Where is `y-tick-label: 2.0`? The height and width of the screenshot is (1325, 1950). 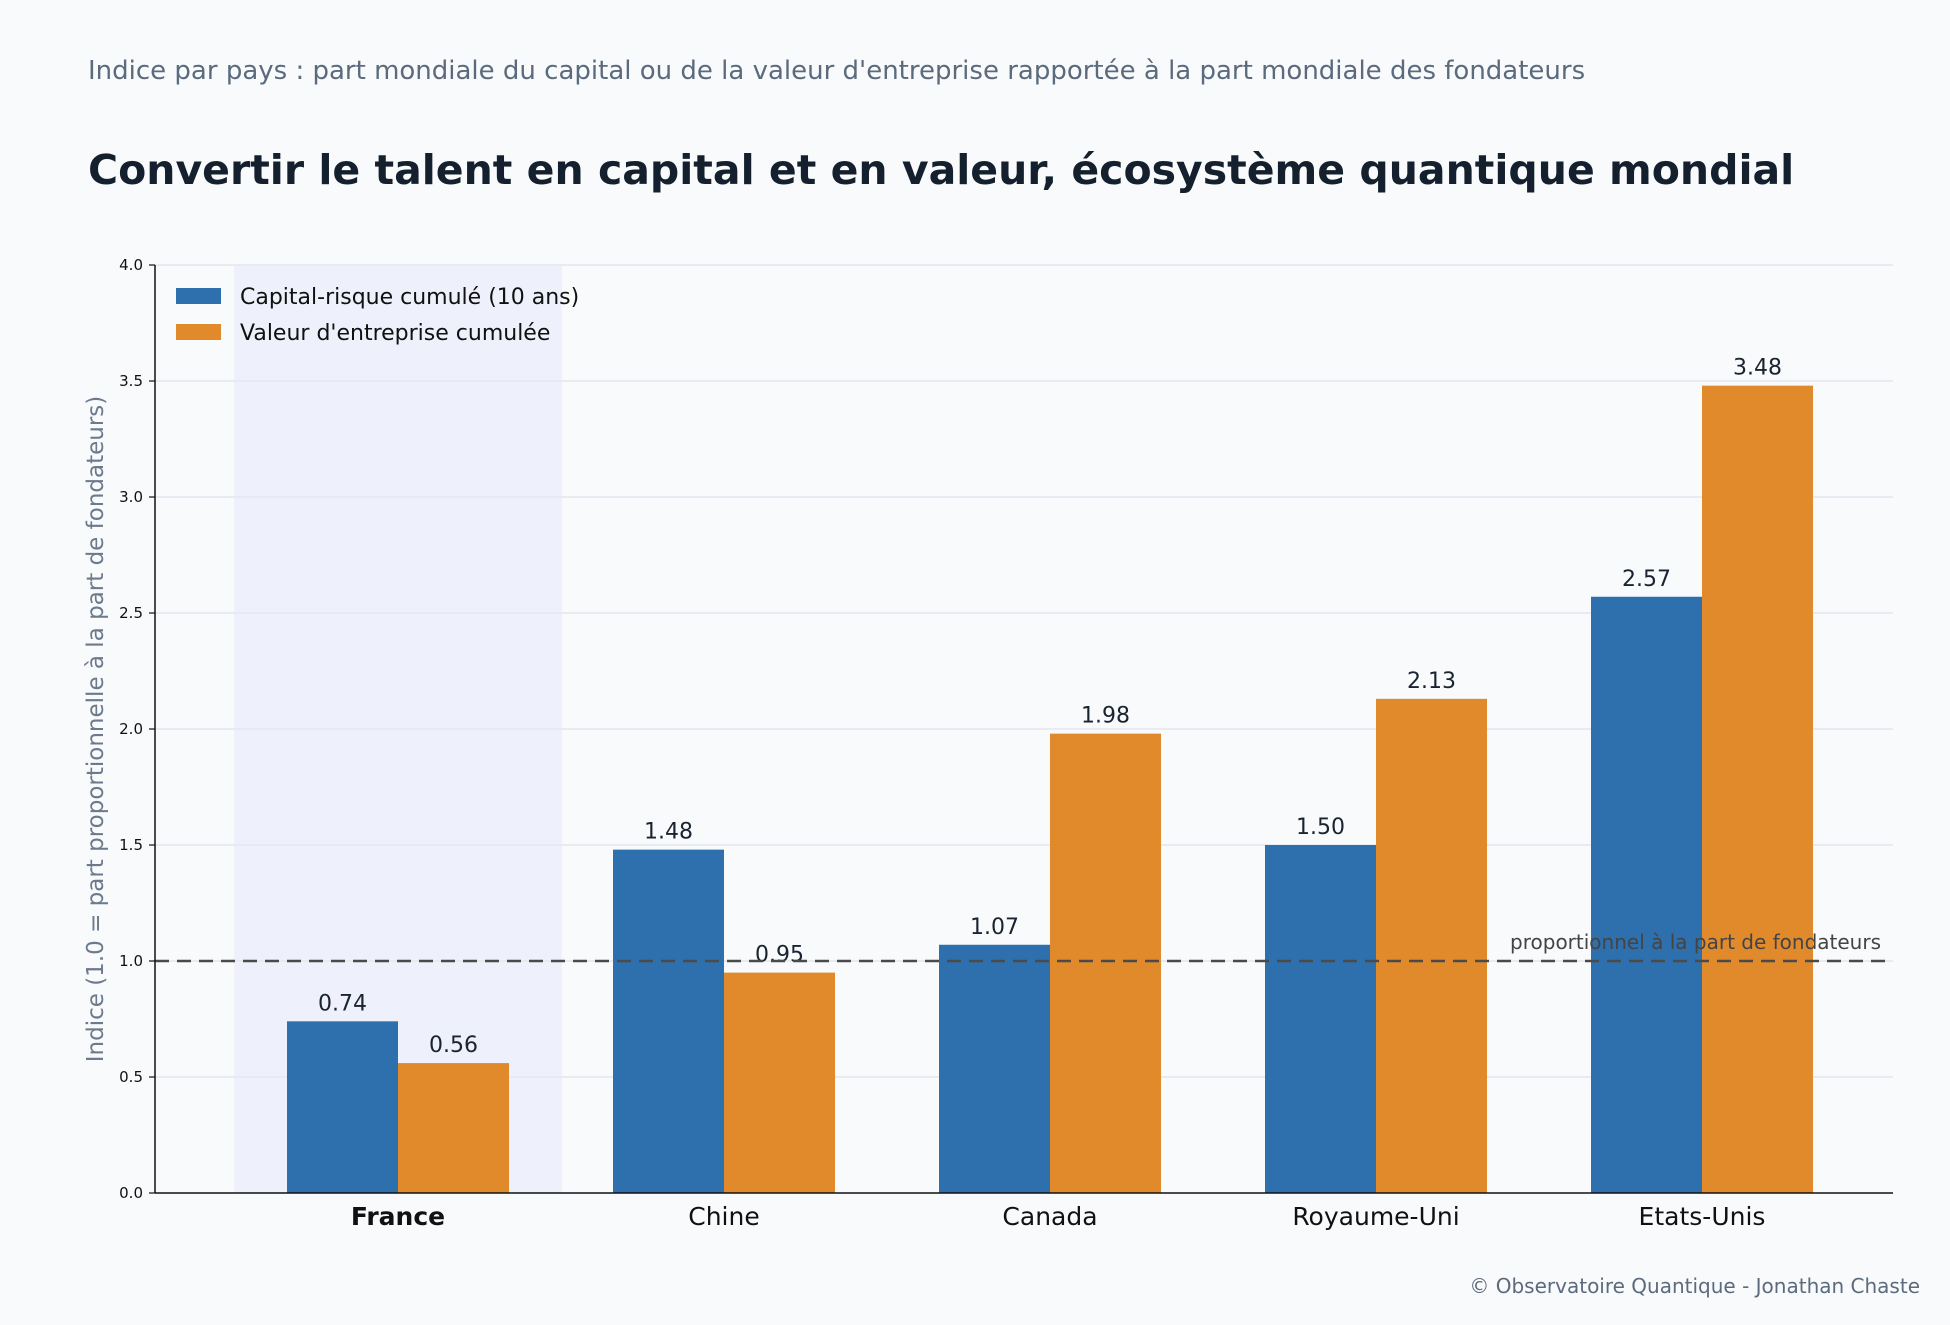 y-tick-label: 2.0 is located at coordinates (131, 729).